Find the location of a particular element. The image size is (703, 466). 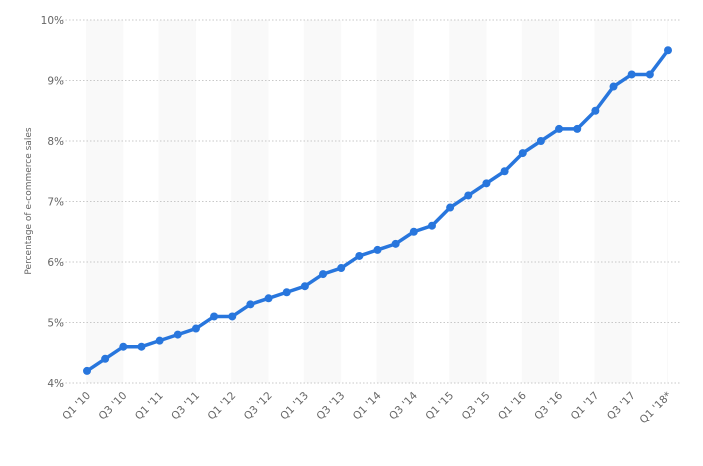

x-tick-label: Q1 '12 is located at coordinates (221, 406).